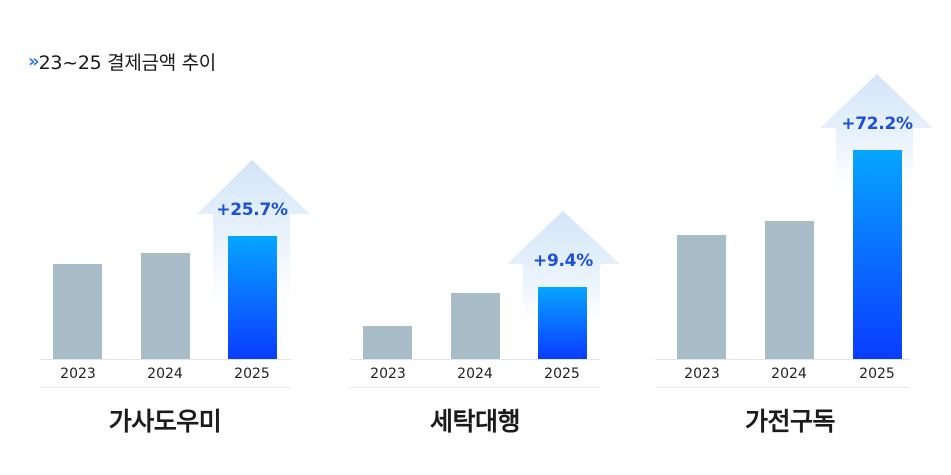 The image size is (951, 475). Describe the element at coordinates (877, 124) in the screenshot. I see `growth-label: +72.2%` at that location.